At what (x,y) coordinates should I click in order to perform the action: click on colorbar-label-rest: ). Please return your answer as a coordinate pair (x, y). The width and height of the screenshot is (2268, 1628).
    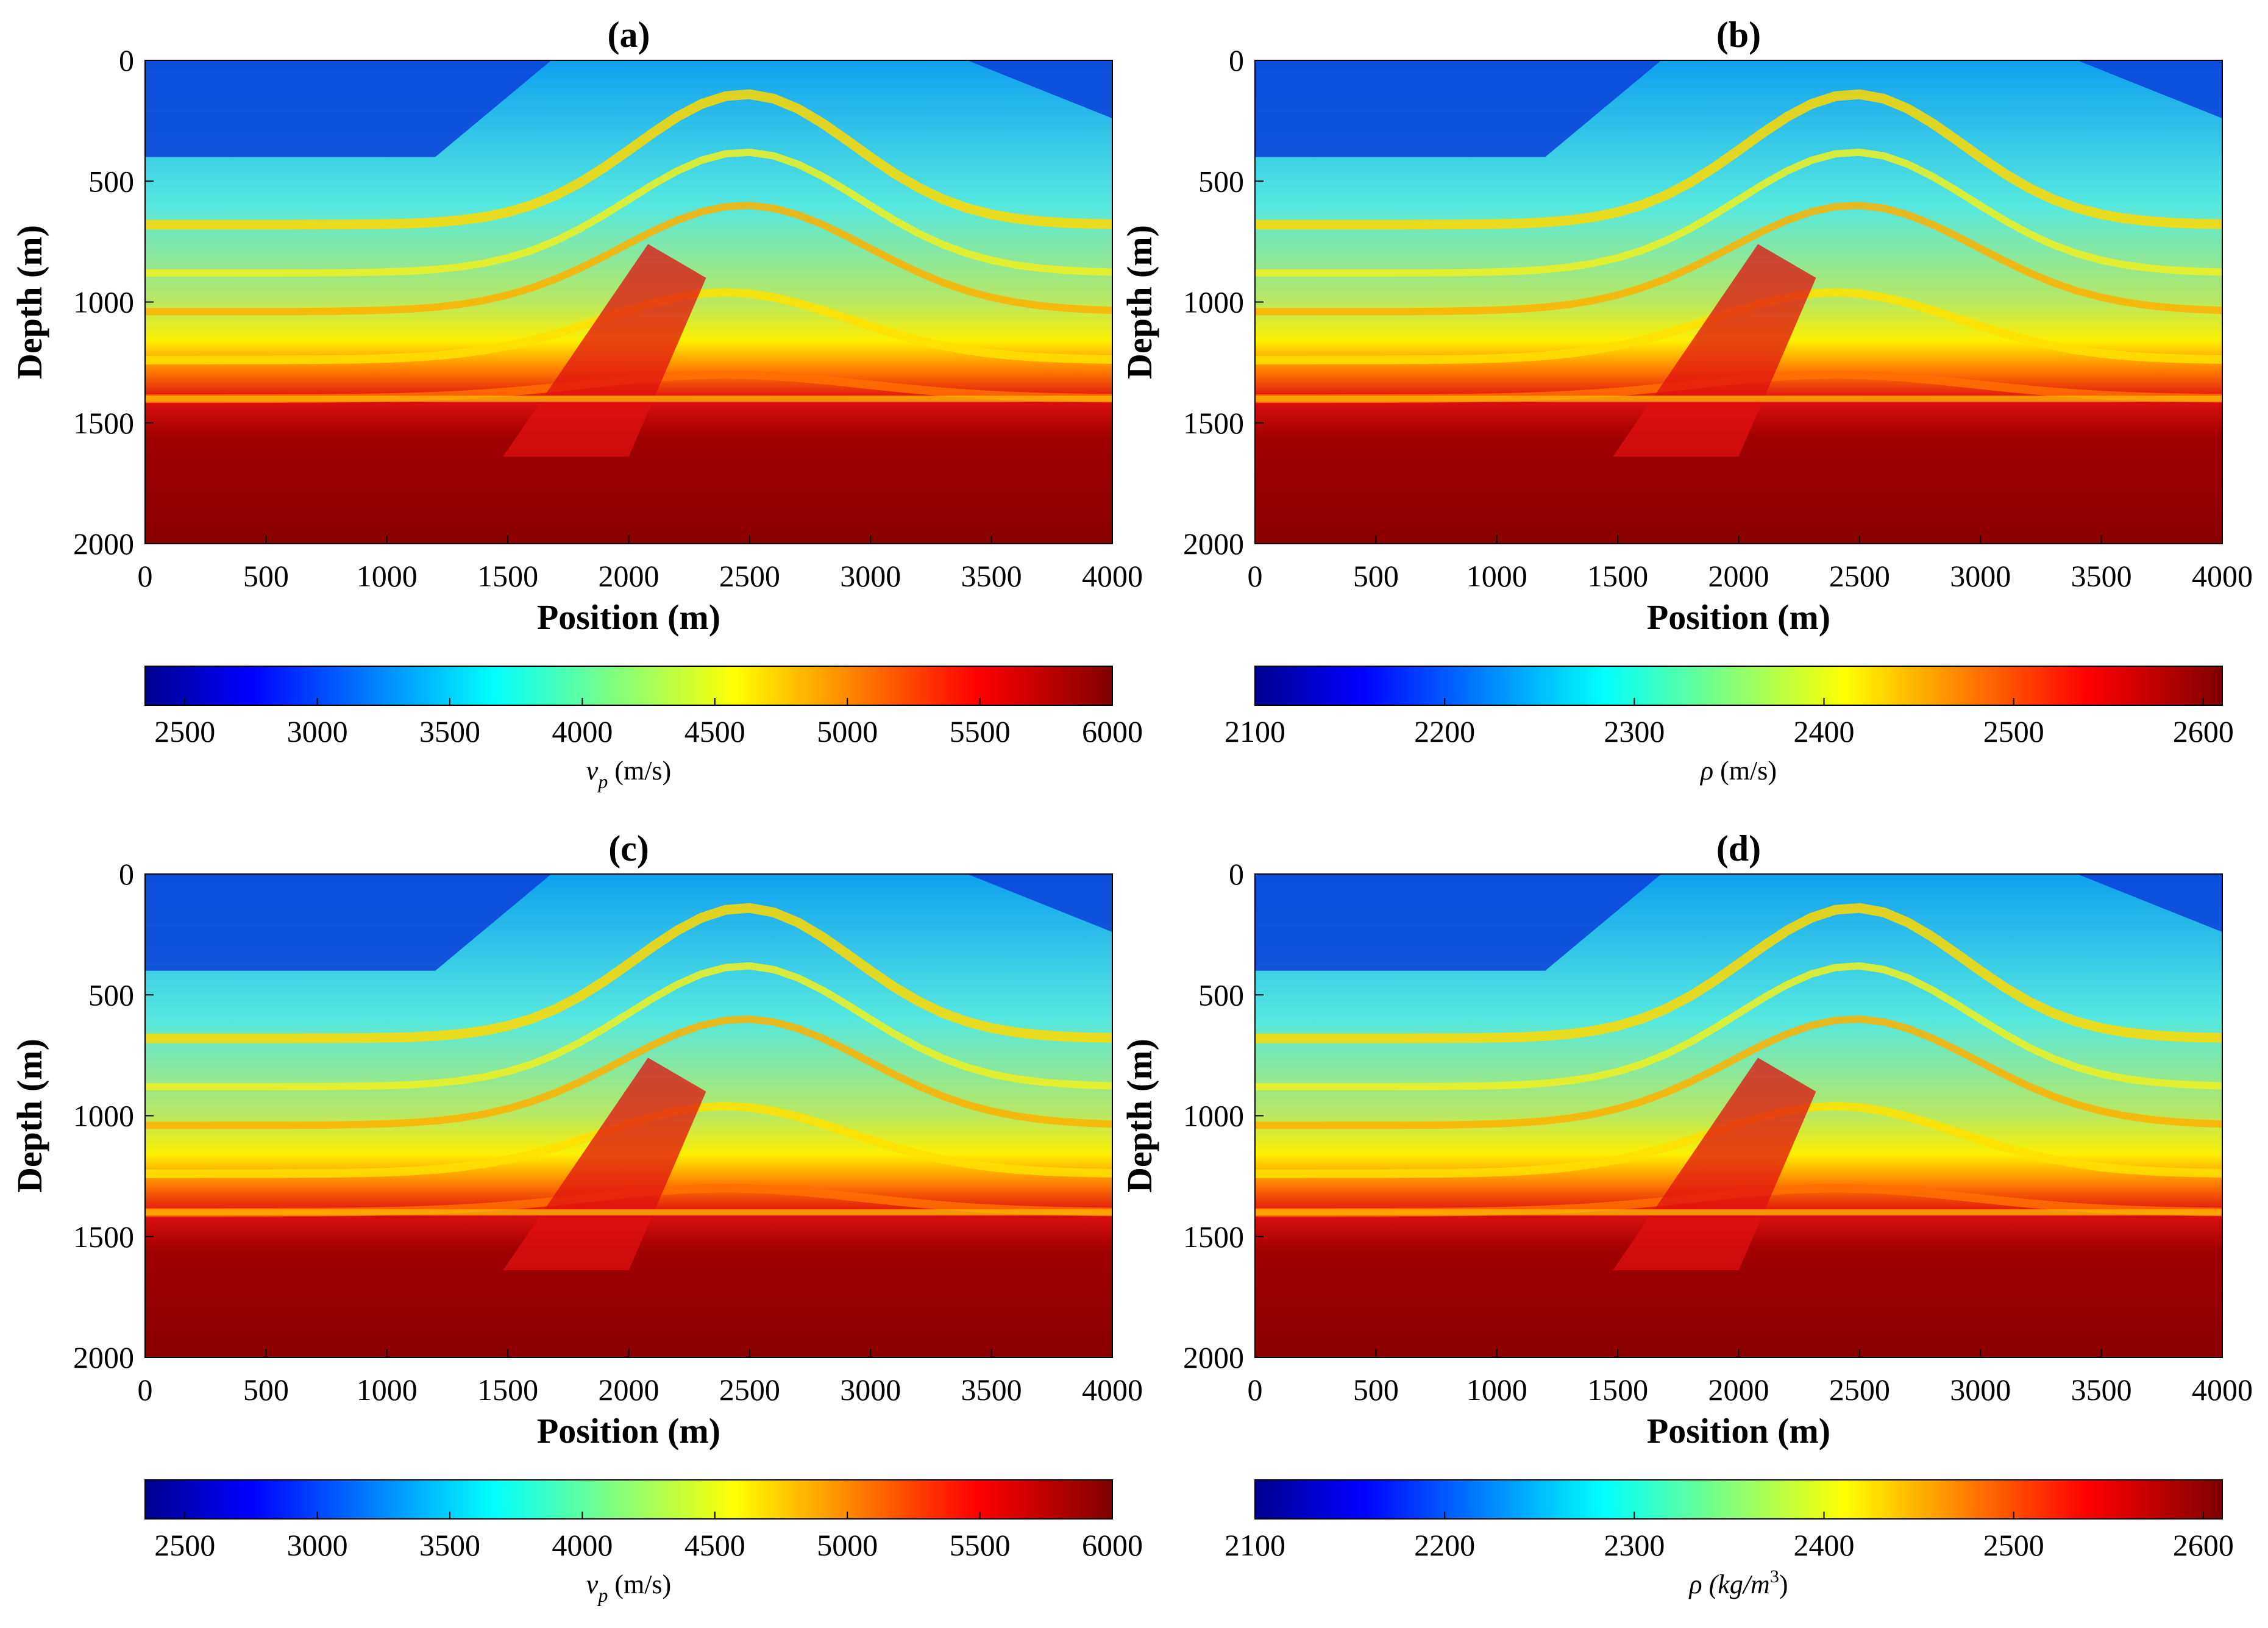
    Looking at the image, I should click on (1783, 1584).